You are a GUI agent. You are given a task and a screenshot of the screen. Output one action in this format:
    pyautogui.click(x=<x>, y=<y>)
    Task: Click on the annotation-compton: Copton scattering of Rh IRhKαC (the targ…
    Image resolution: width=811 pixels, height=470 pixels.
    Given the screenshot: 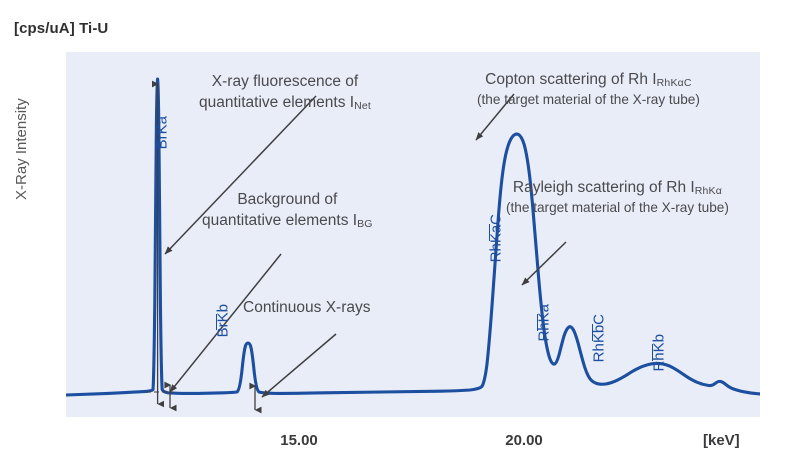 What is the action you would take?
    pyautogui.click(x=588, y=89)
    